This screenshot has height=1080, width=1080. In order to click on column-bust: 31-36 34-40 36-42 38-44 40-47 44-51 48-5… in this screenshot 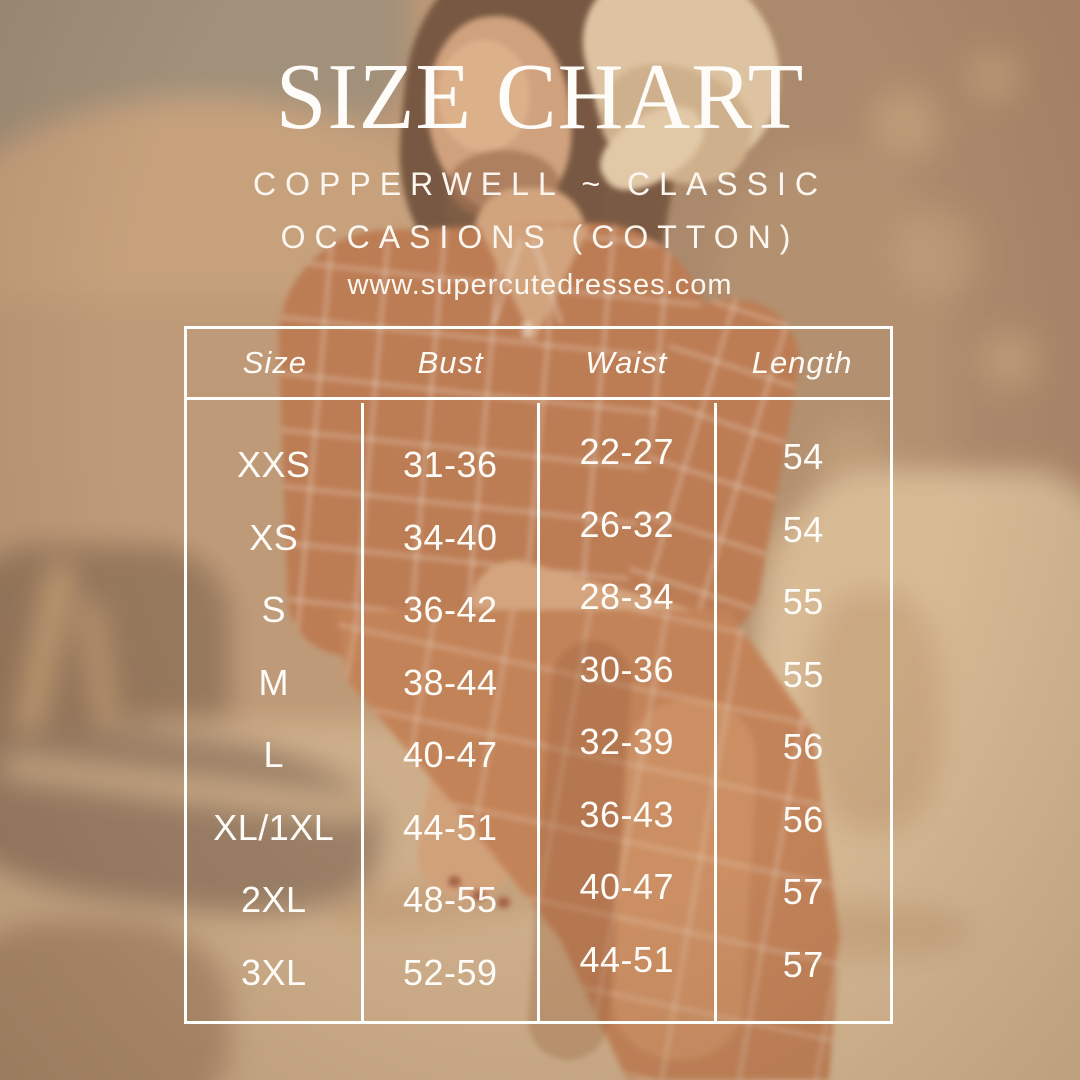, I will do `click(449, 712)`.